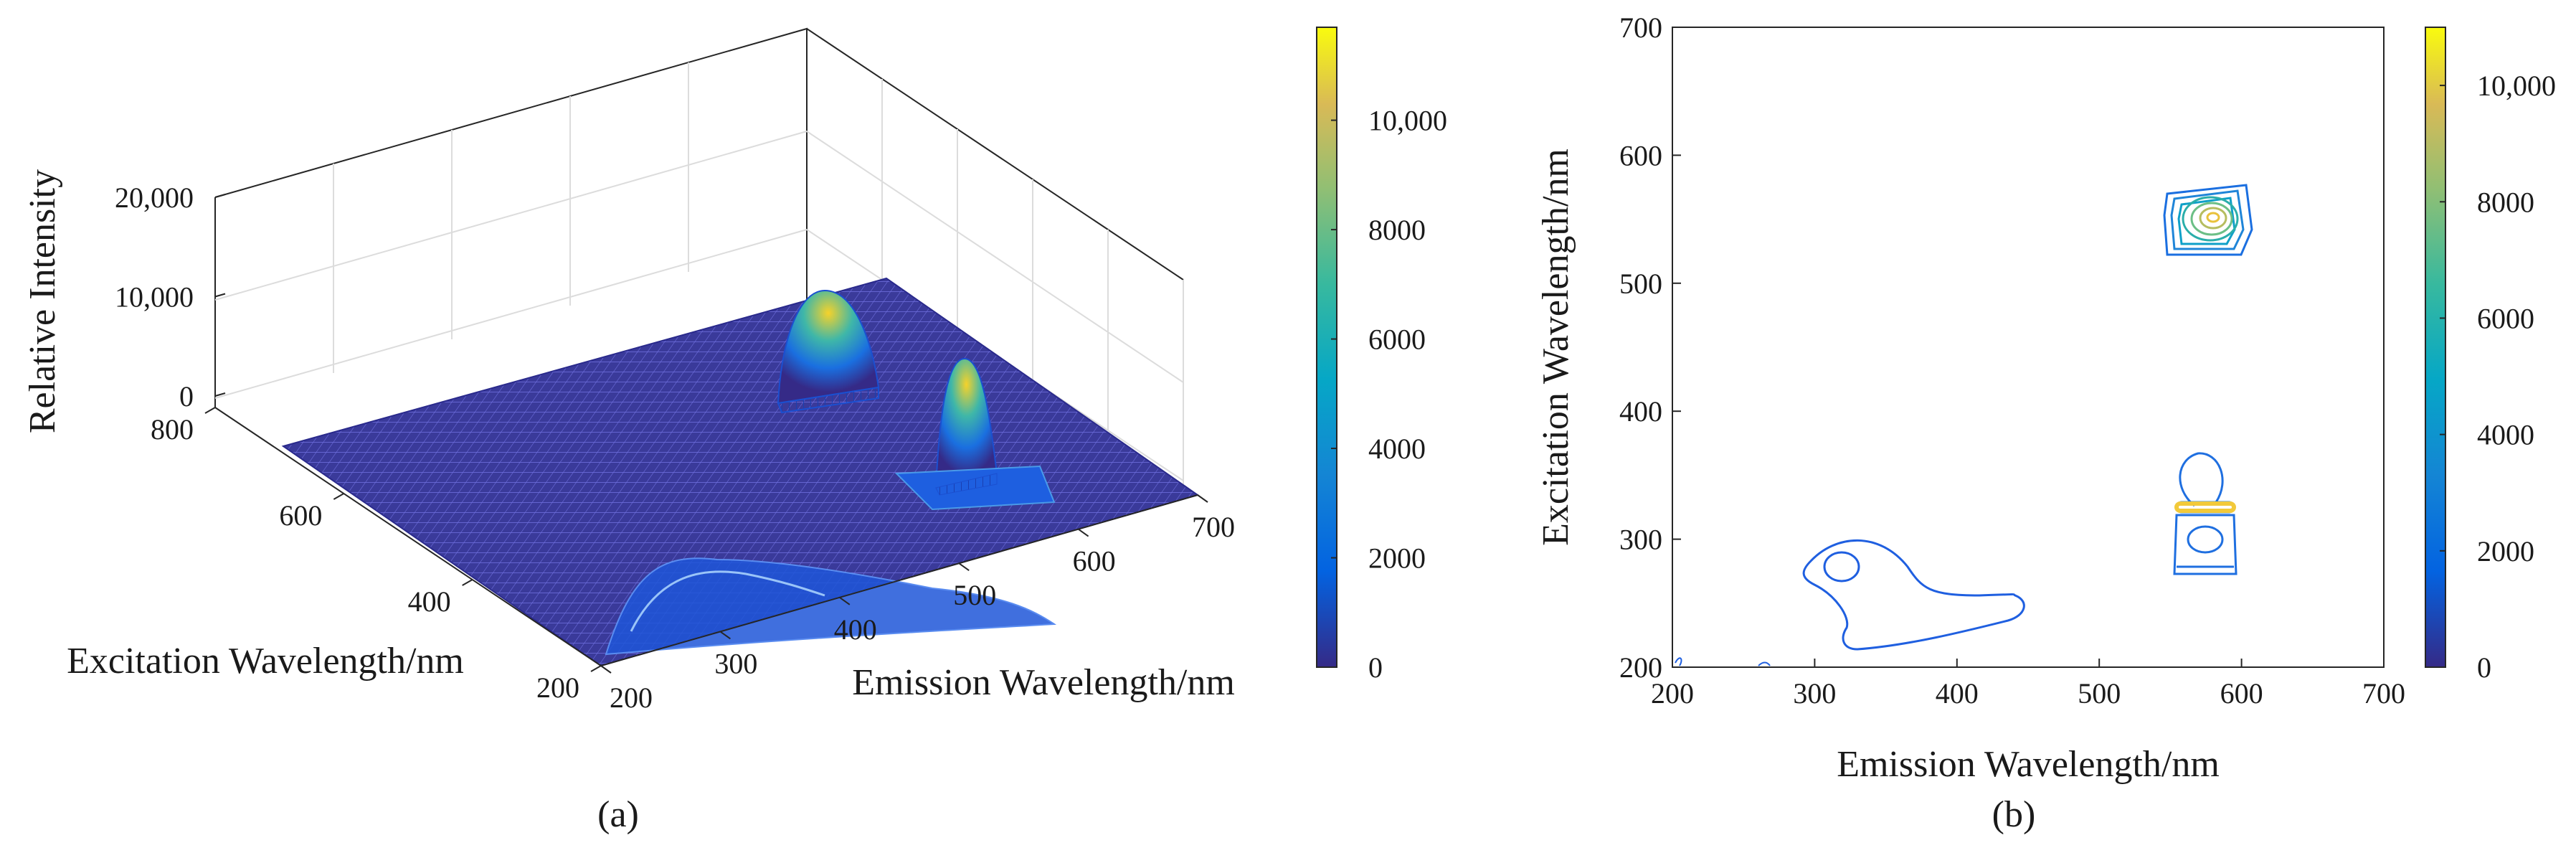 The height and width of the screenshot is (858, 2576). I want to click on contour-y-tick-label: 200, so click(1640, 667).